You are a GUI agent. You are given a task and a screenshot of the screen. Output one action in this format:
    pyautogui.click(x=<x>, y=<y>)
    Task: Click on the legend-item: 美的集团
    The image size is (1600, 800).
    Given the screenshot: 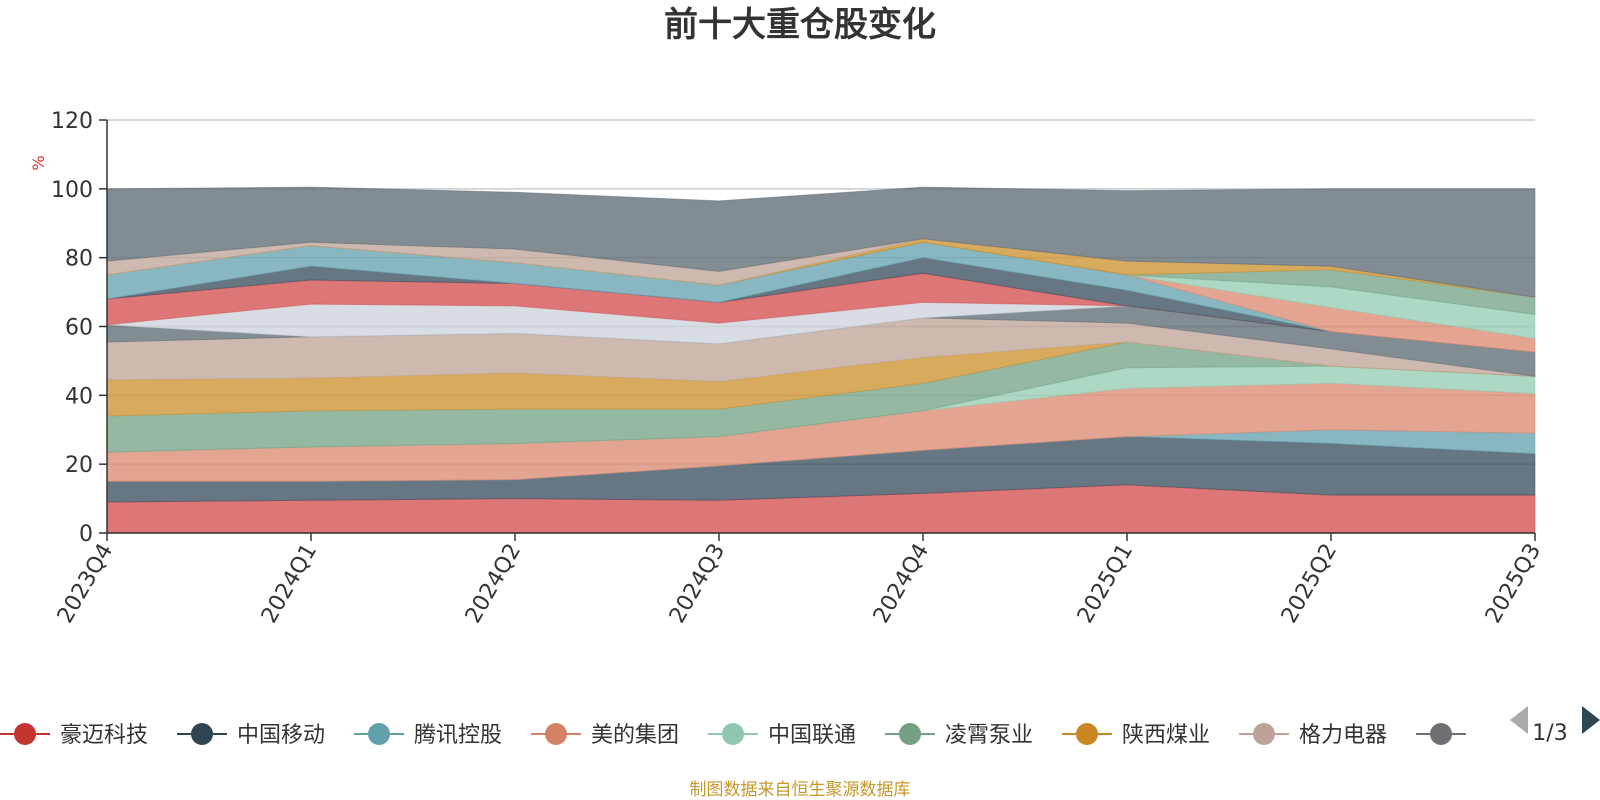 What is the action you would take?
    pyautogui.click(x=605, y=735)
    